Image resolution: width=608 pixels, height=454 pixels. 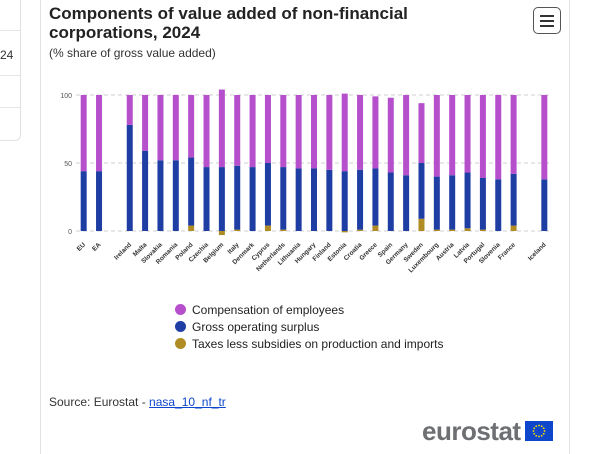 I want to click on y-tick-label: 50, so click(x=68, y=164).